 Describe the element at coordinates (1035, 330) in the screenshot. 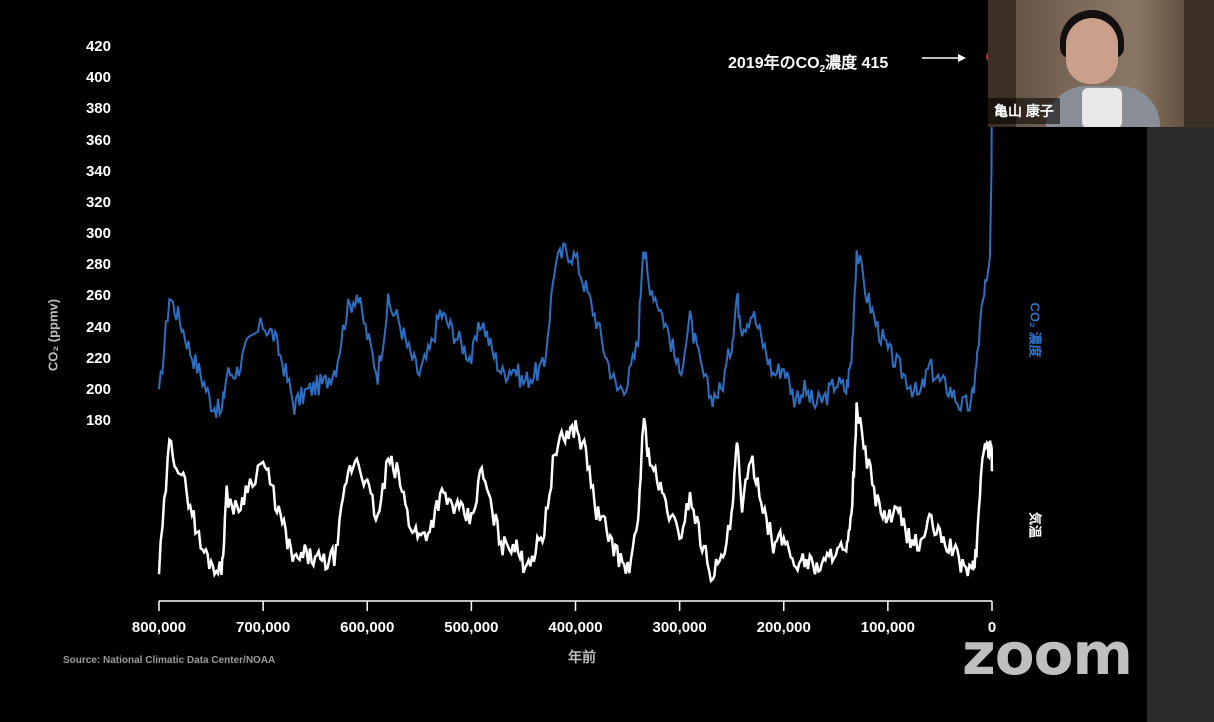

I see `series-label-co2: CO₂ 濃度` at that location.